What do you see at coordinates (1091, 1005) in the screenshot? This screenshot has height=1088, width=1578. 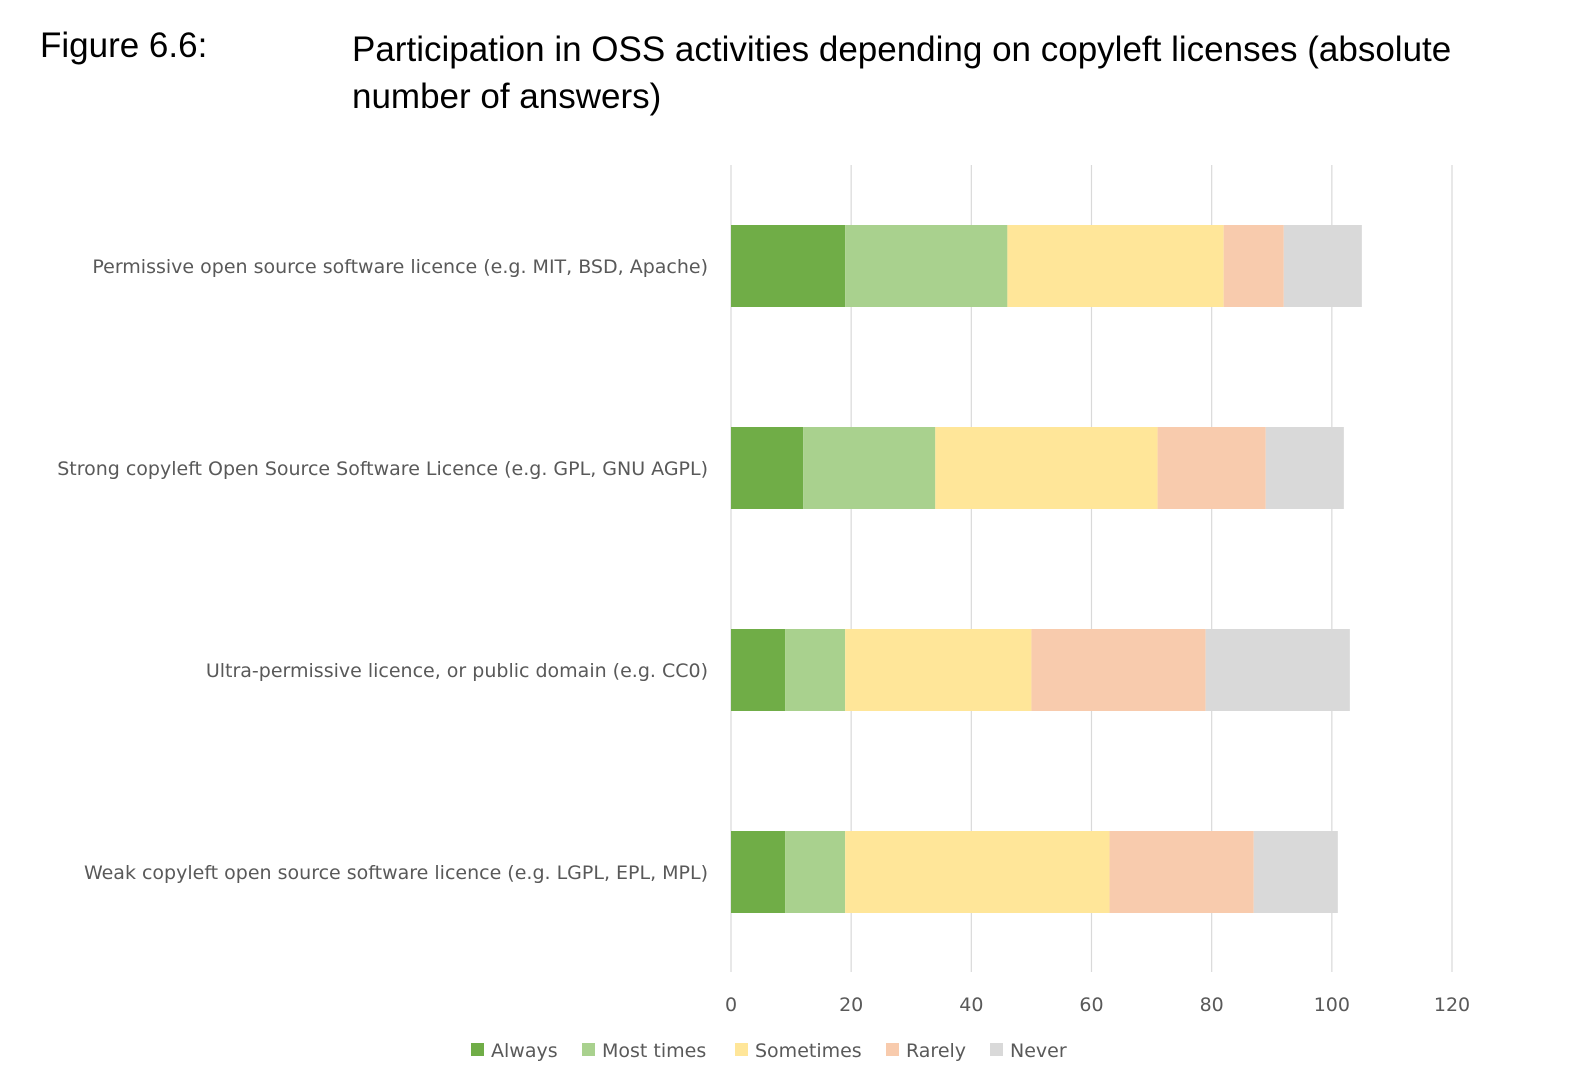 I see `x-tick-label: 60` at bounding box center [1091, 1005].